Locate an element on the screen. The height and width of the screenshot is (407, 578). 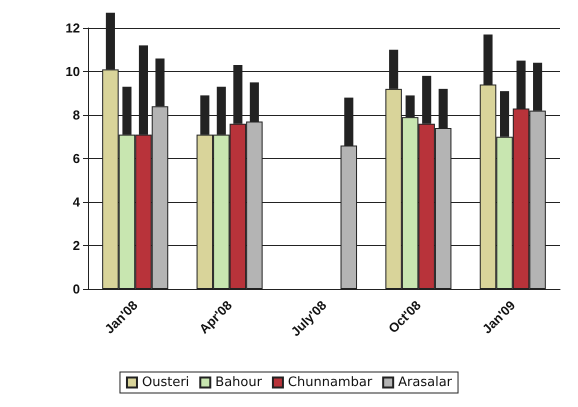
y-tick-label: 8 is located at coordinates (76, 115).